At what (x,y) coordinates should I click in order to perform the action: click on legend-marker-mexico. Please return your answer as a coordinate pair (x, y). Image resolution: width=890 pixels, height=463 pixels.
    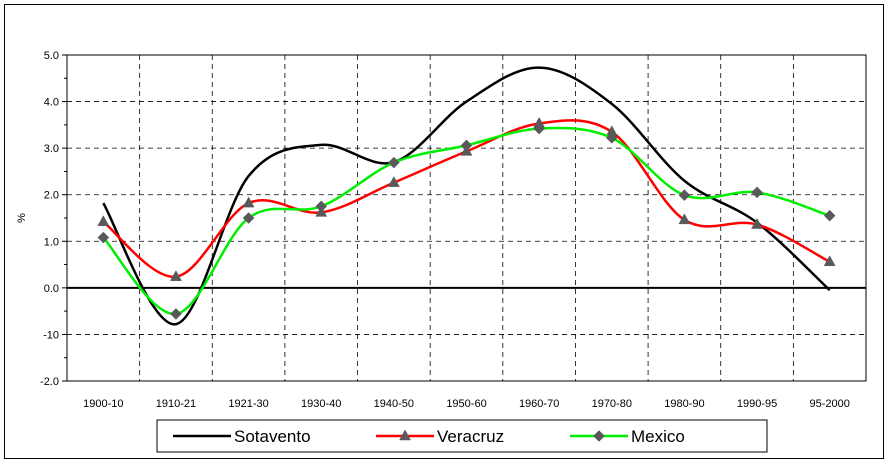
    Looking at the image, I should click on (599, 436).